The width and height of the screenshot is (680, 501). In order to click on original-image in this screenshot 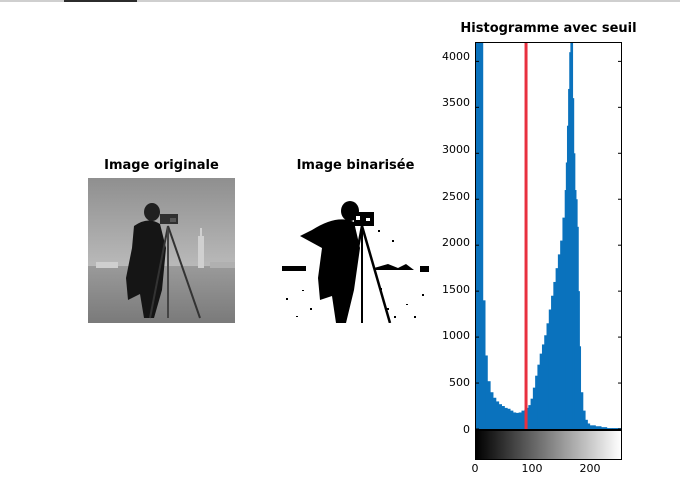, I will do `click(161, 250)`.